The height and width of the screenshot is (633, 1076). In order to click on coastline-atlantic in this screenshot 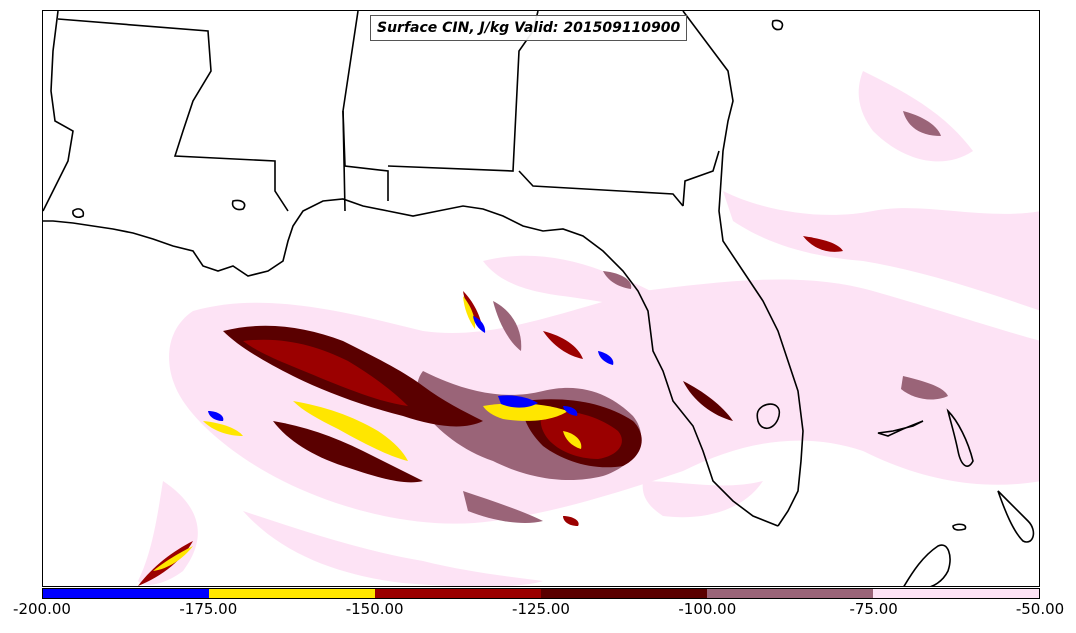, I will do `click(743, 269)`.